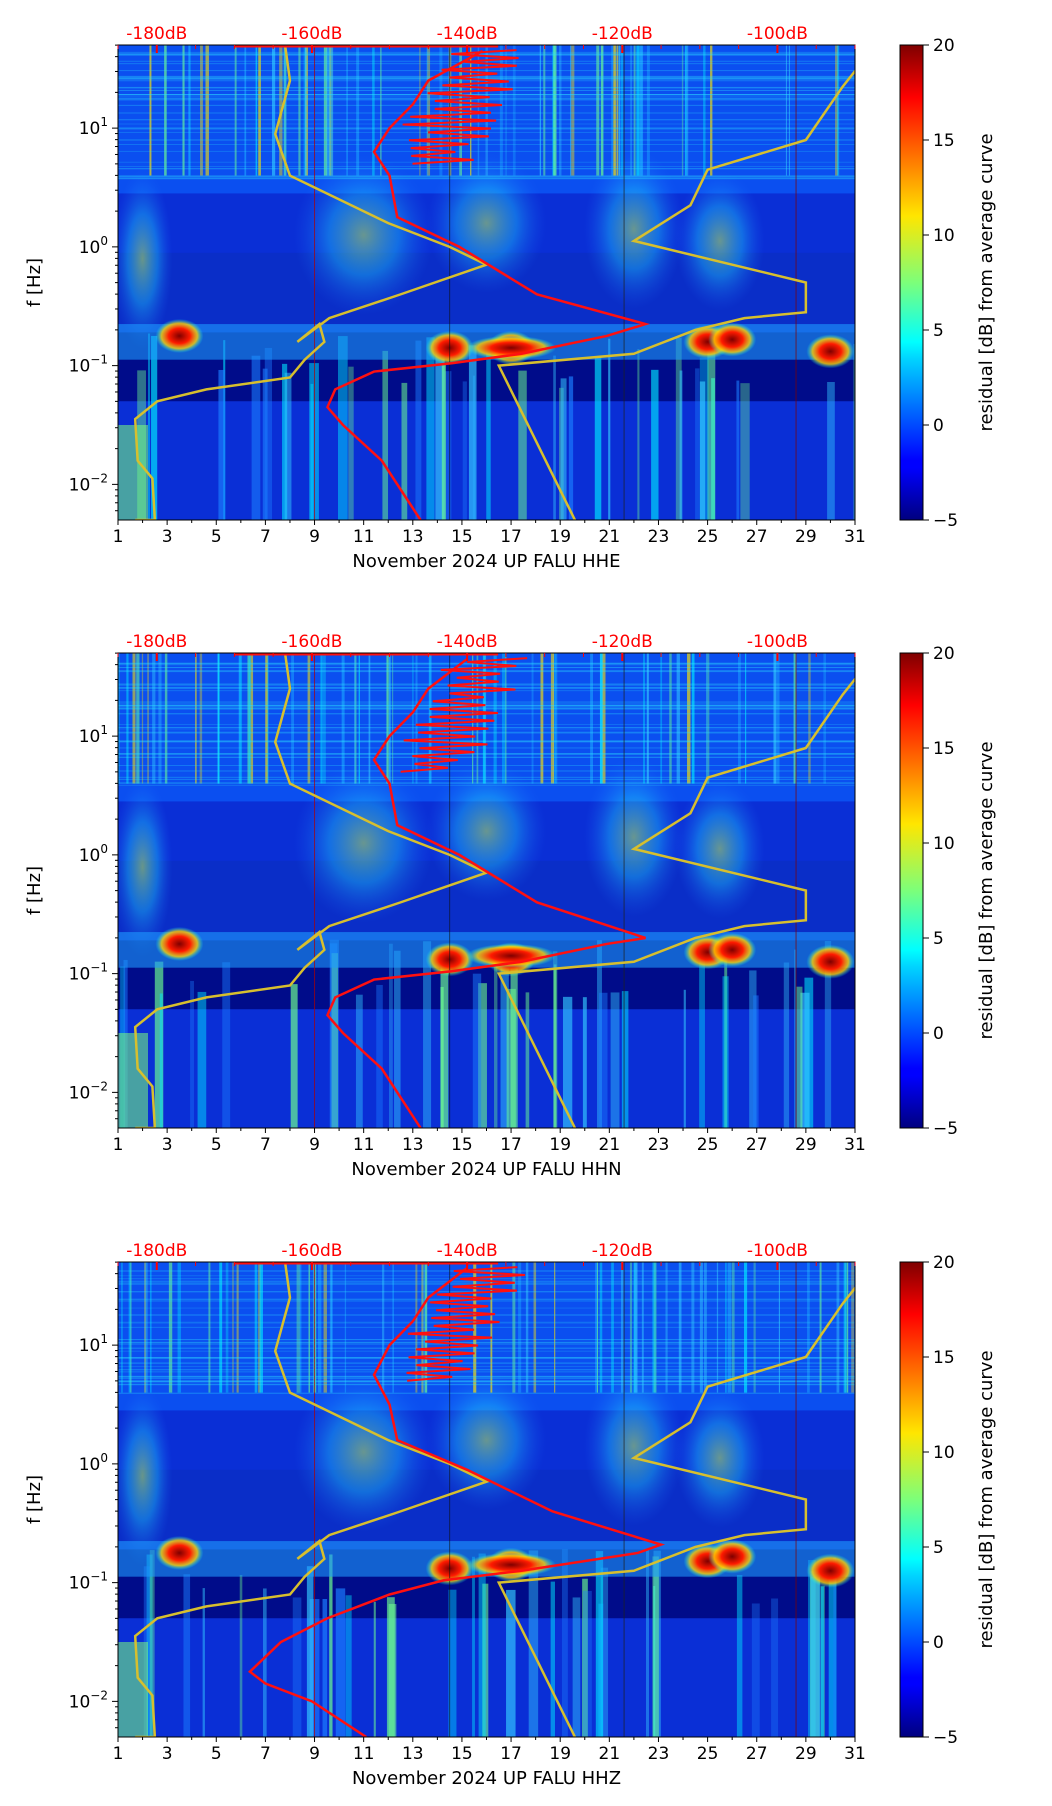 This screenshot has width=1052, height=1806. Describe the element at coordinates (675, 294) in the screenshot. I see `model-curve-high` at that location.